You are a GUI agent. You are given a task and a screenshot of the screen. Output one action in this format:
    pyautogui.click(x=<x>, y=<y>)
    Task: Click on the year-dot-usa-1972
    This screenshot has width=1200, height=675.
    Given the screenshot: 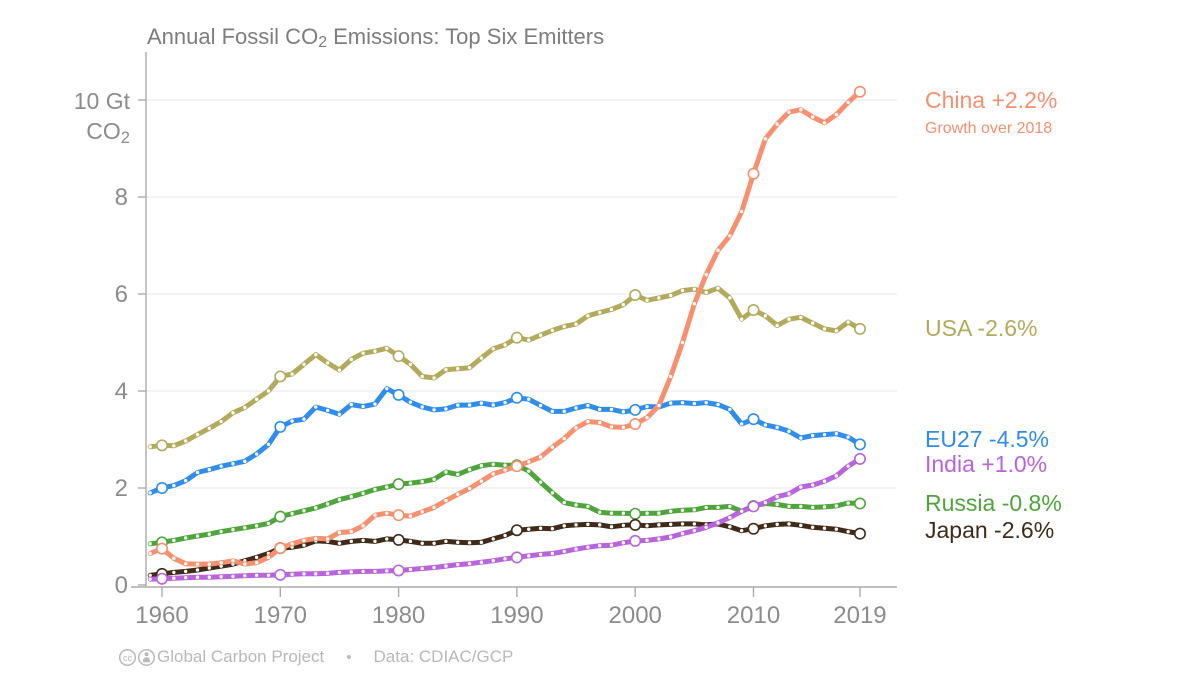 What is the action you would take?
    pyautogui.click(x=304, y=364)
    